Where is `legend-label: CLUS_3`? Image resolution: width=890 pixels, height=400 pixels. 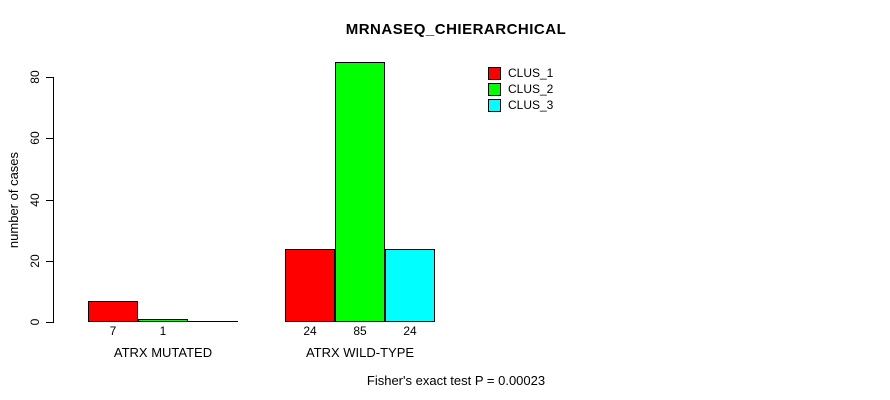 legend-label: CLUS_3 is located at coordinates (531, 104).